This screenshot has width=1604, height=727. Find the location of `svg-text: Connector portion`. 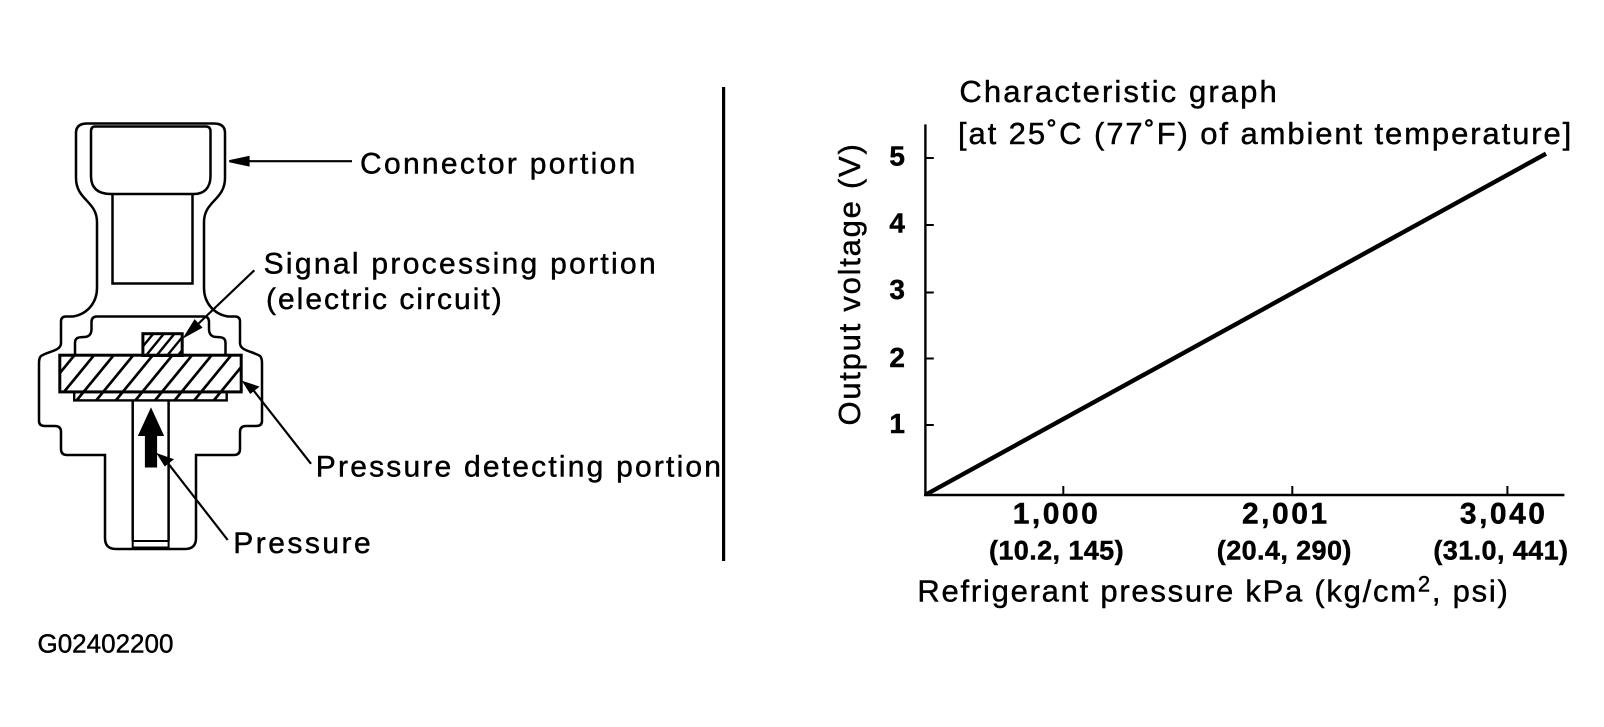

svg-text: Connector portion is located at coordinates (499, 164).